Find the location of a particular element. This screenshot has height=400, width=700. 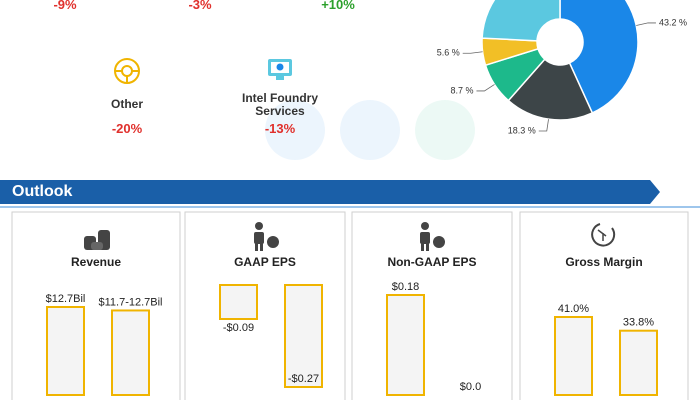

segment-name: Other is located at coordinates (126, 104).